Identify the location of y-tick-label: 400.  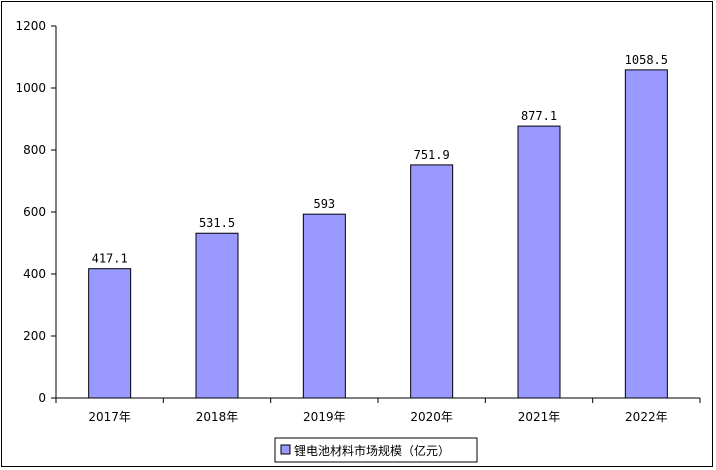
(34, 274).